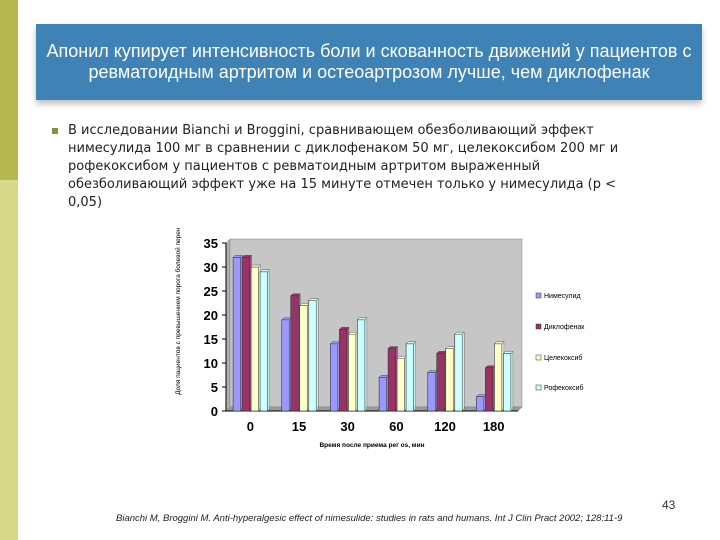  What do you see at coordinates (236, 334) in the screenshot?
I see `bar-Нимесулид-0` at bounding box center [236, 334].